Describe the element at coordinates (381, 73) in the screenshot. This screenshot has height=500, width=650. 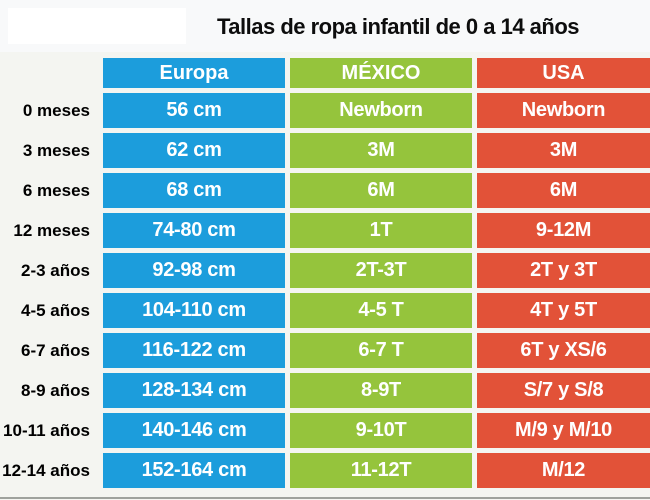
I see `column-header-mexico: MÉXICO` at that location.